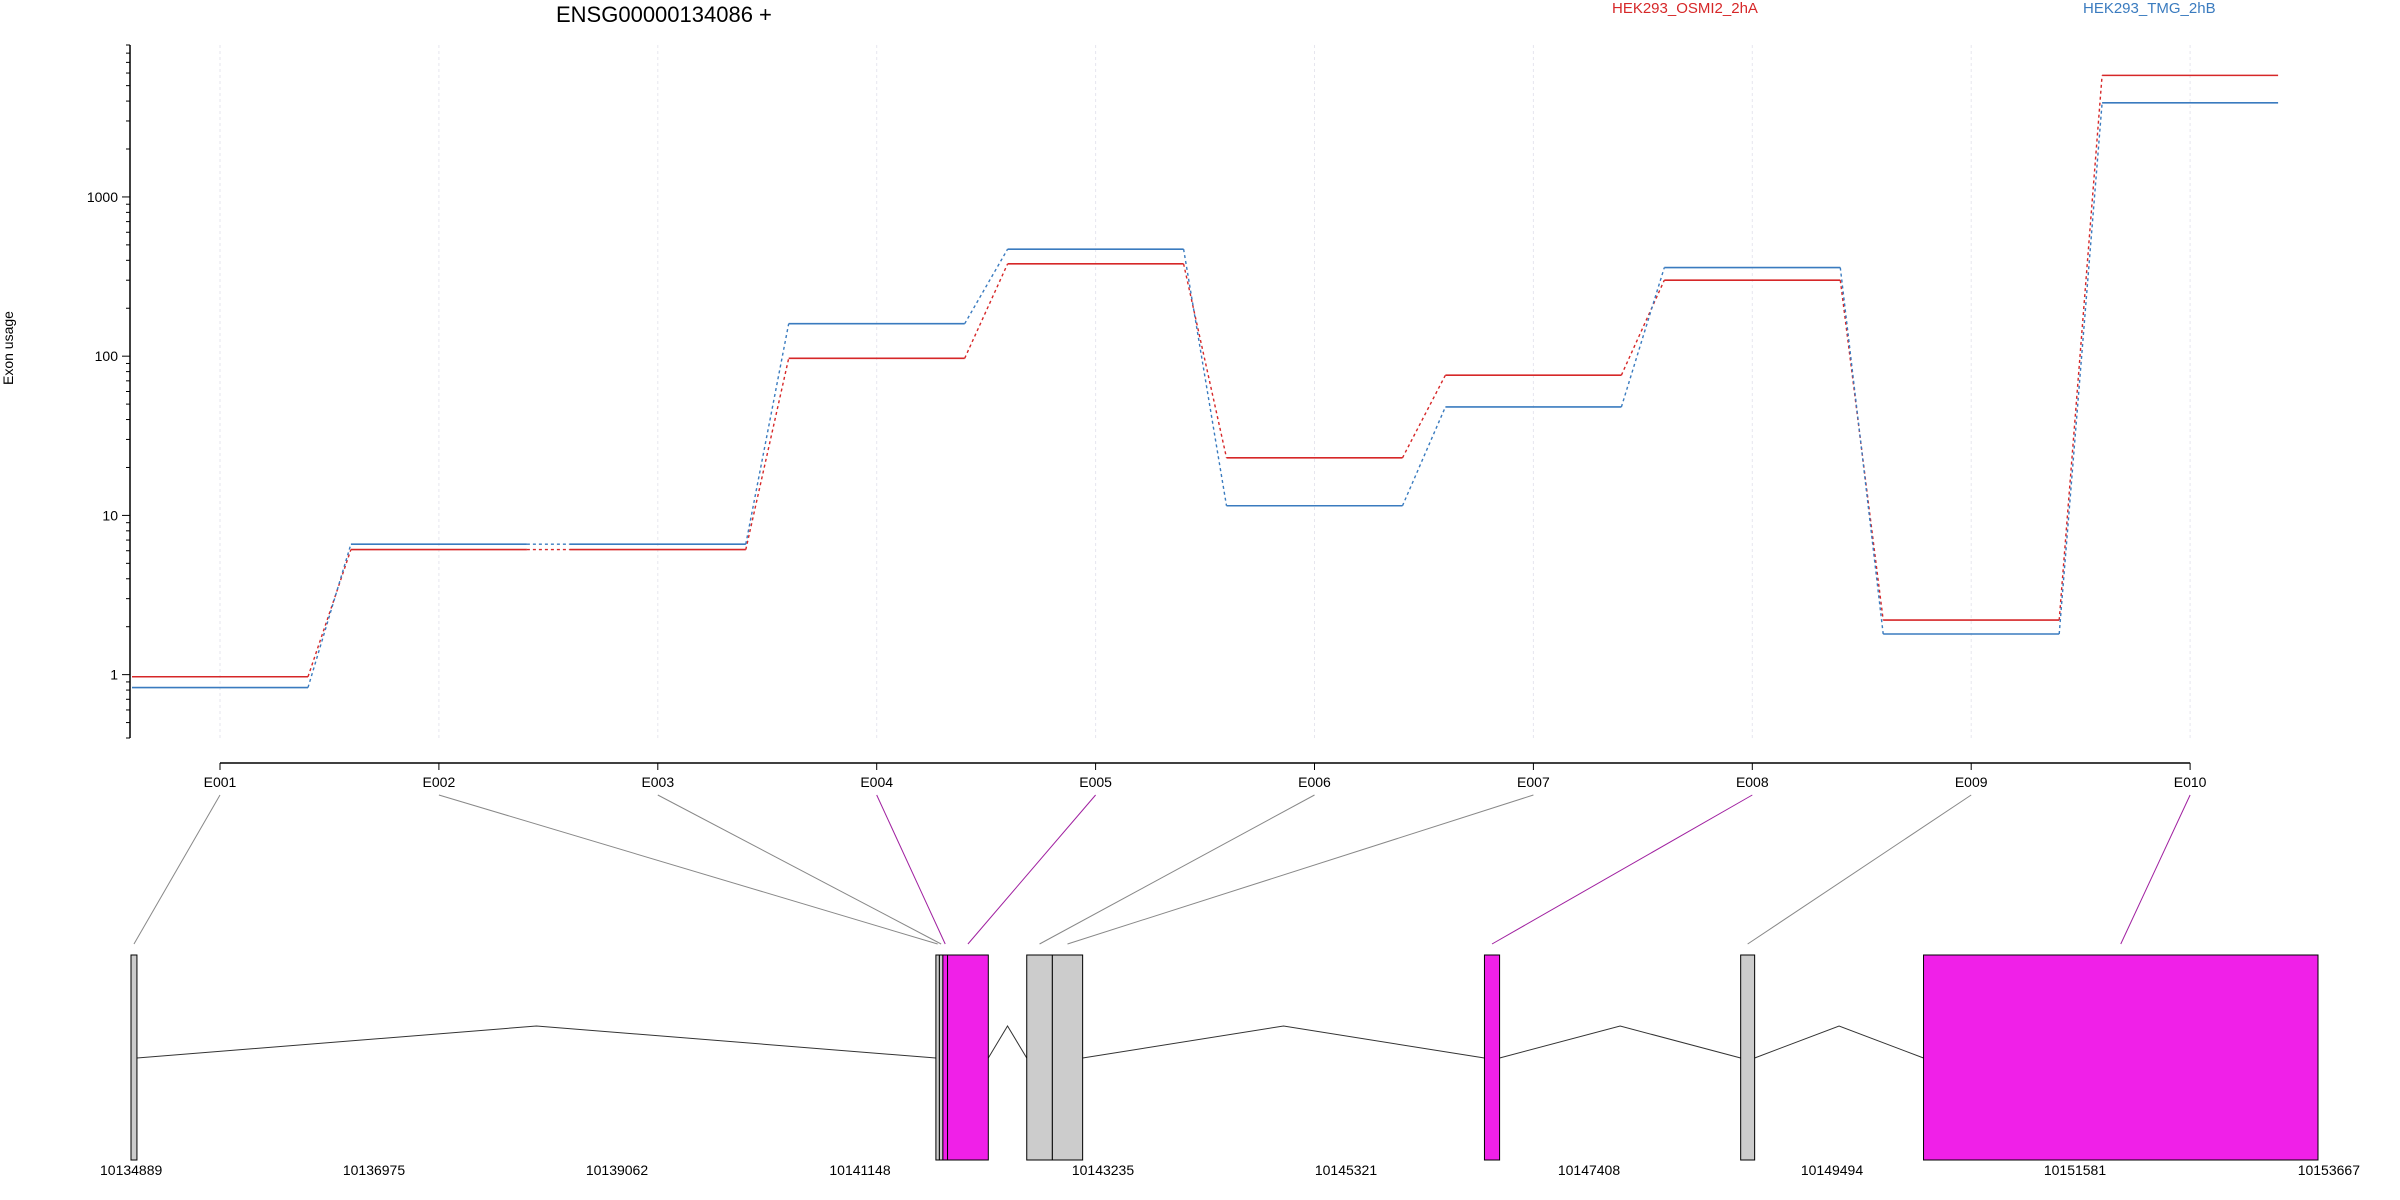 The image size is (2400, 1200). Describe the element at coordinates (1622, 869) in the screenshot. I see `connector-e008` at that location.